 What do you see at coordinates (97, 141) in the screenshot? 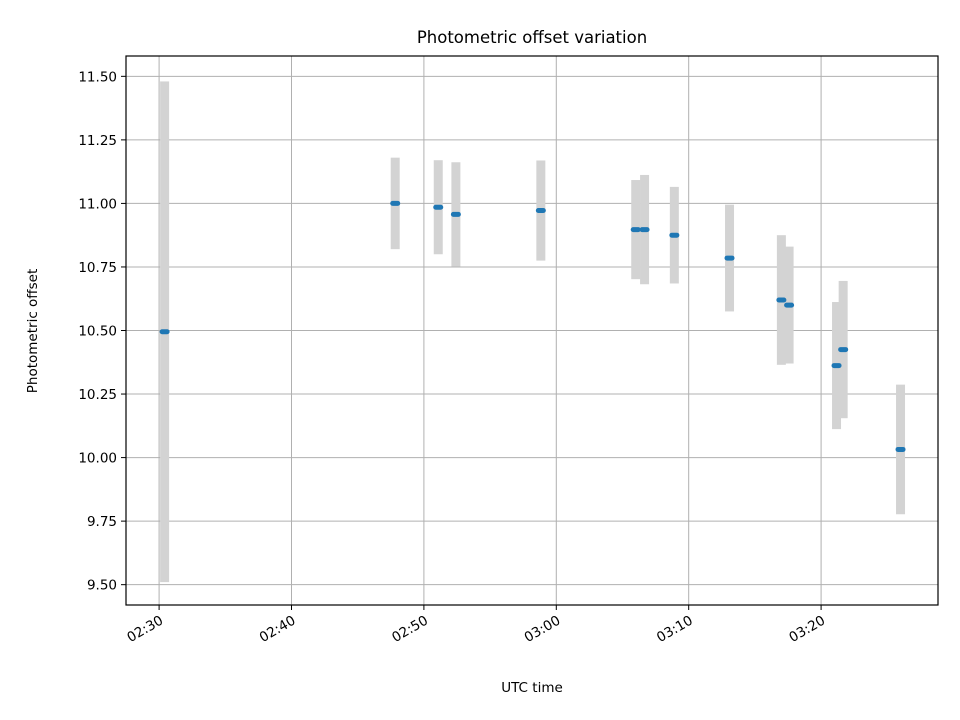
I see `y-tick-label: 11.25` at bounding box center [97, 141].